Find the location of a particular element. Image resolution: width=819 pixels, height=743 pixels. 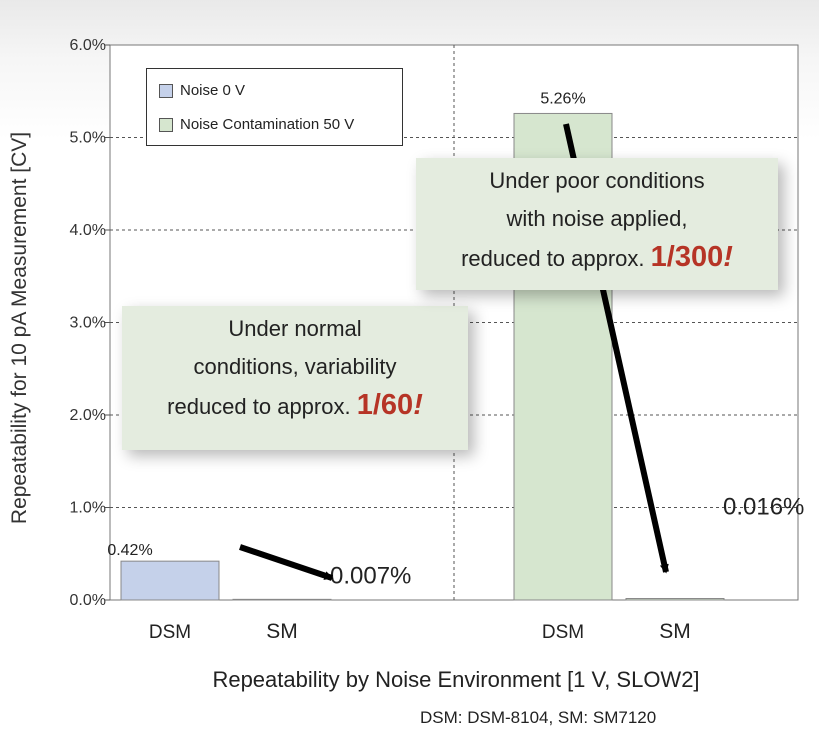

callout-ratio: 1/300 is located at coordinates (687, 257).